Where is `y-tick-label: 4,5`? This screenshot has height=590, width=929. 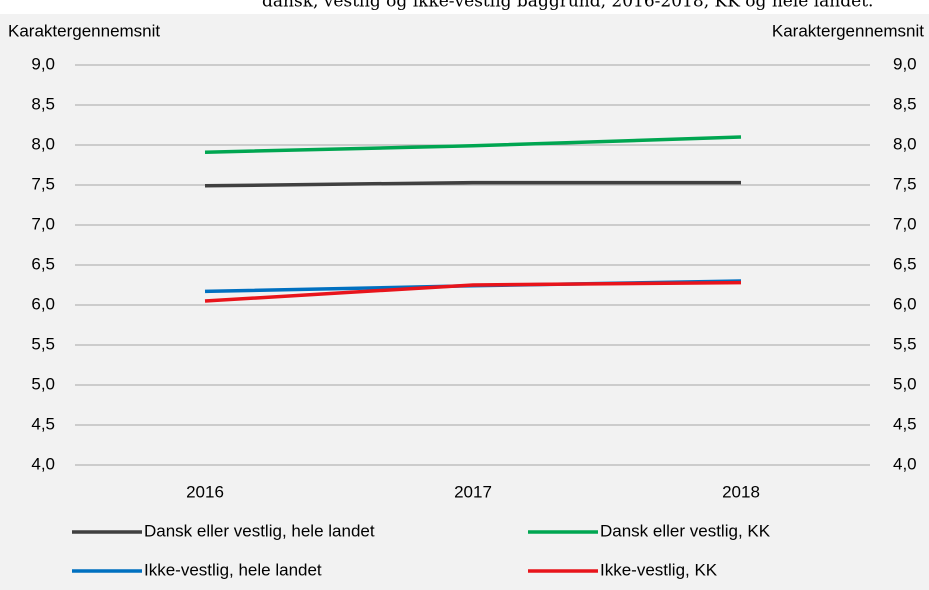
y-tick-label: 4,5 is located at coordinates (43, 423).